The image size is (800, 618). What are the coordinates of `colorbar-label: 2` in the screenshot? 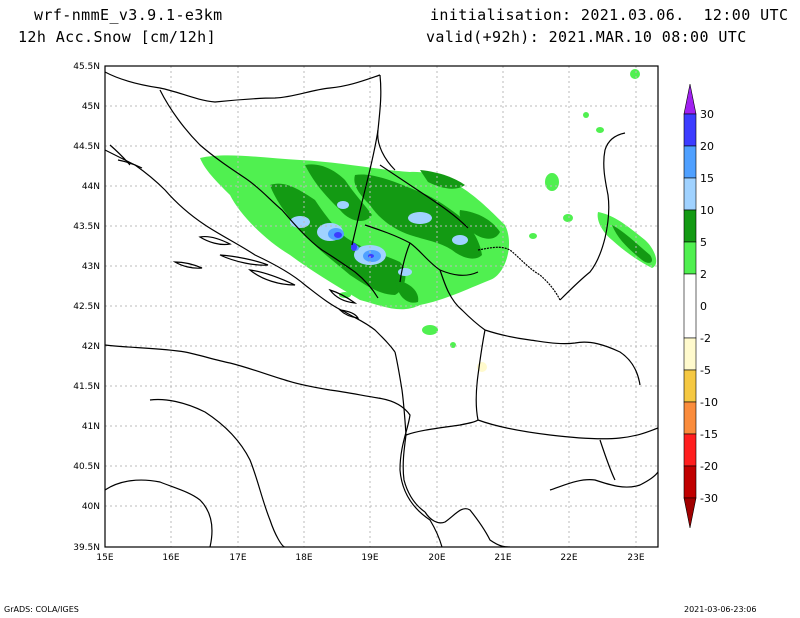 It's located at (703, 274).